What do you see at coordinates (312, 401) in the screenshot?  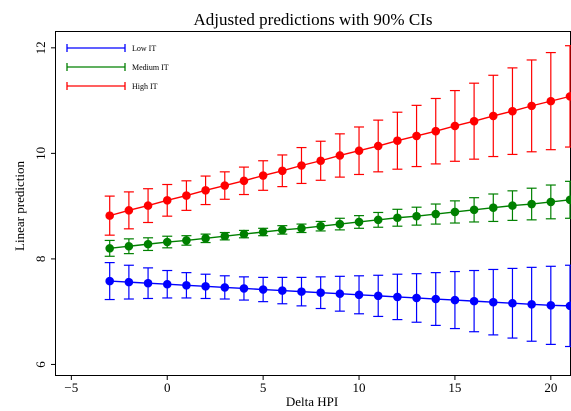 I see `x-axis-label: Delta HPI` at bounding box center [312, 401].